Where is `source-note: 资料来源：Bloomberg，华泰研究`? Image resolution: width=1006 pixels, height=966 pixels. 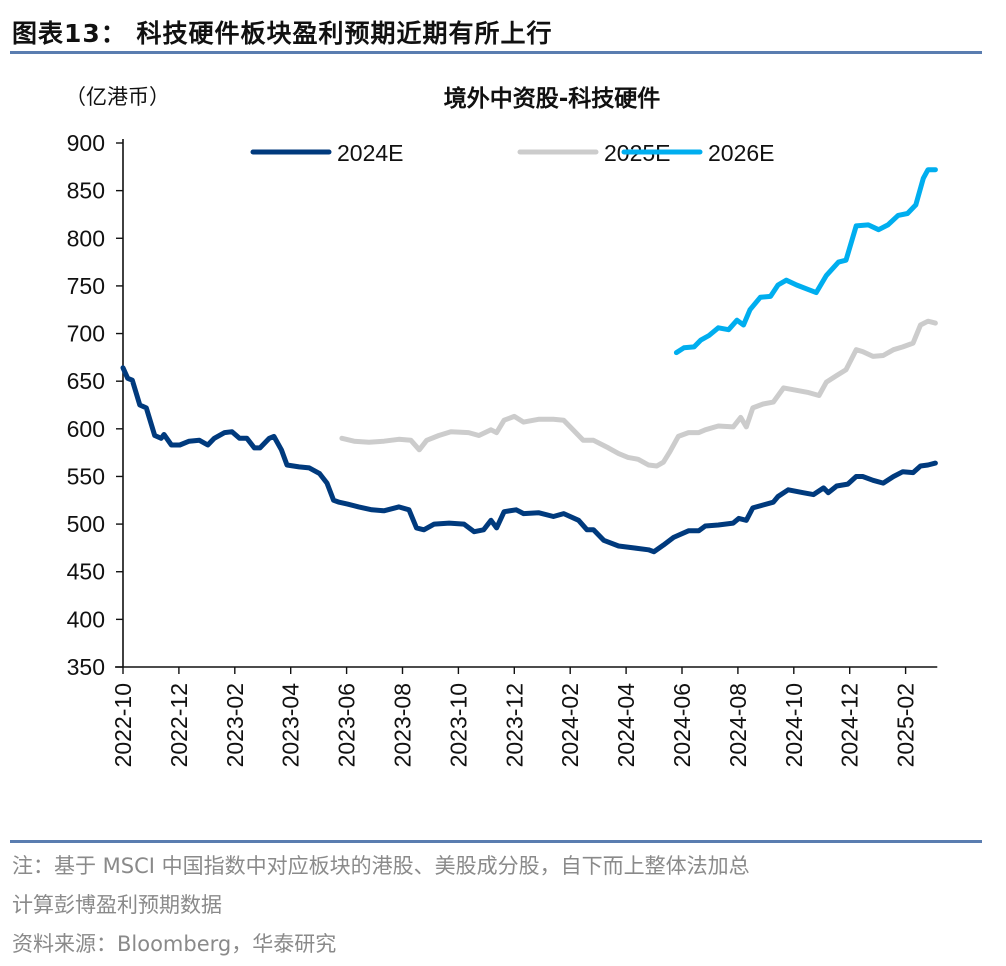 source-note: 资料来源：Bloomberg，华泰研究 is located at coordinates (174, 944).